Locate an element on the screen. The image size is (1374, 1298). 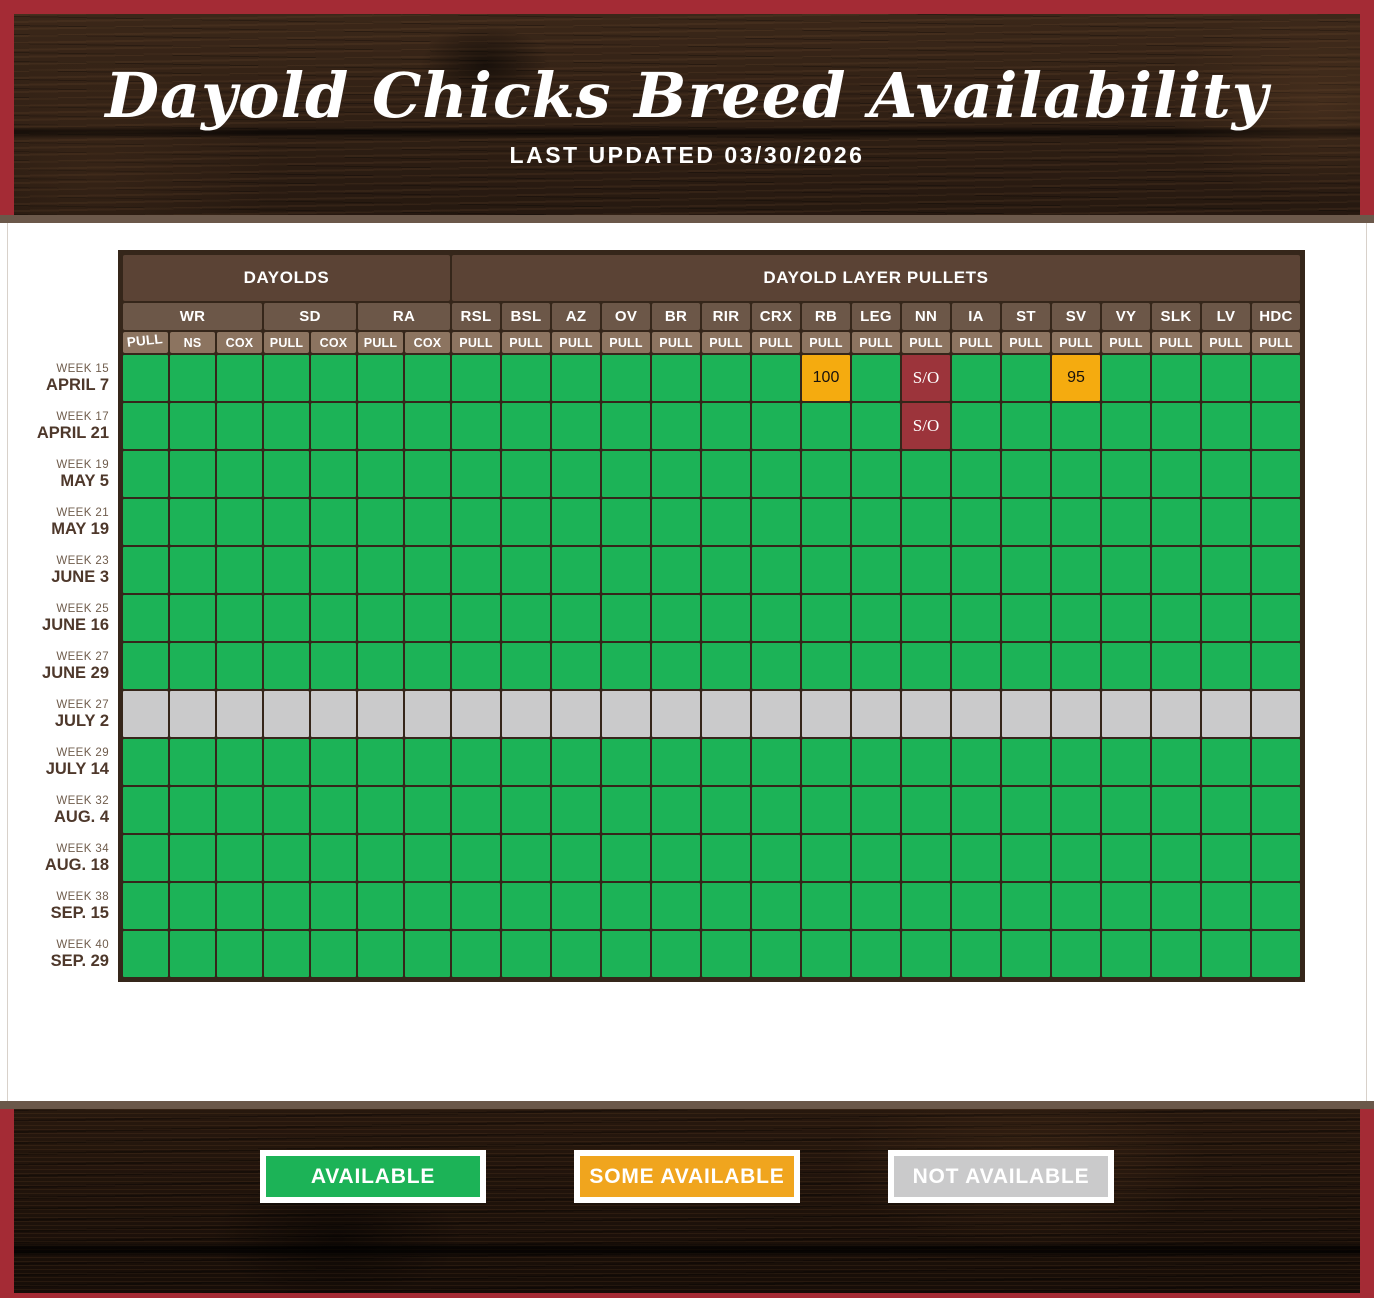
availability-cell-june3-crx is located at coordinates (776, 570).